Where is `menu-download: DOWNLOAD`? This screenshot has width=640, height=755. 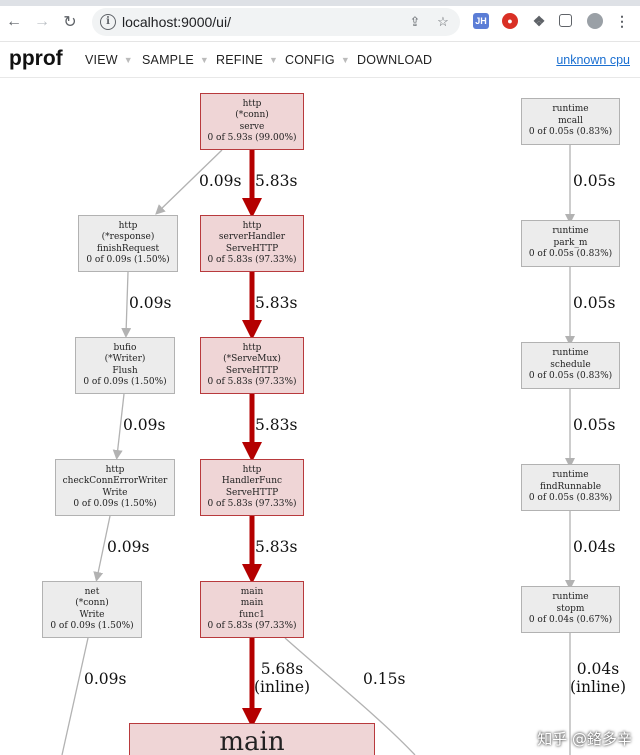
menu-download: DOWNLOAD is located at coordinates (395, 60).